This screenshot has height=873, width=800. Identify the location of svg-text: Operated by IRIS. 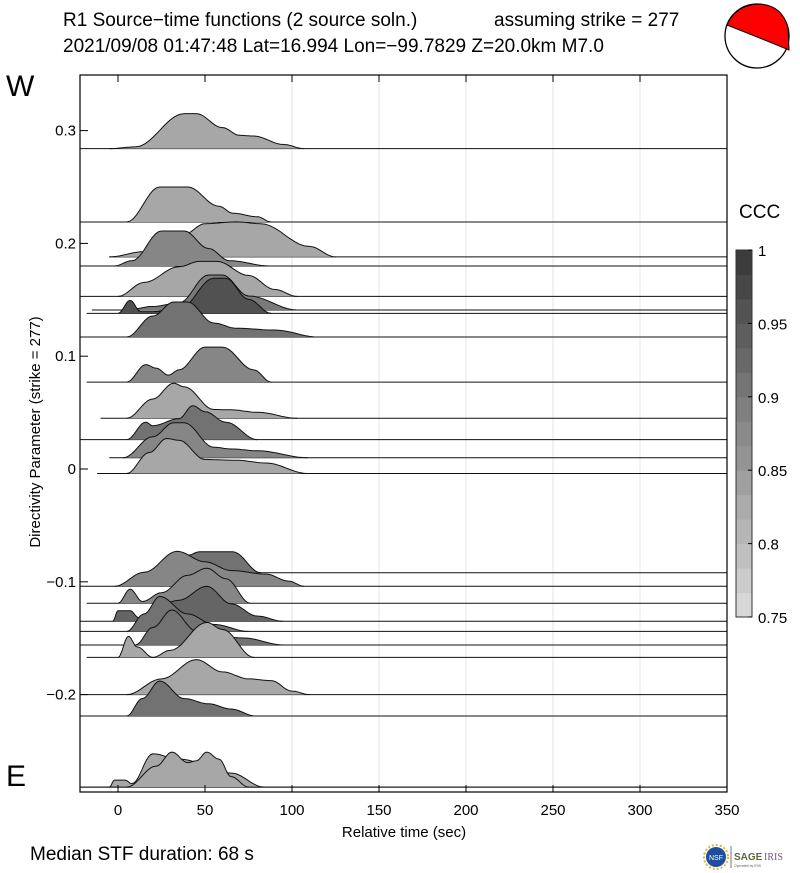
(748, 866).